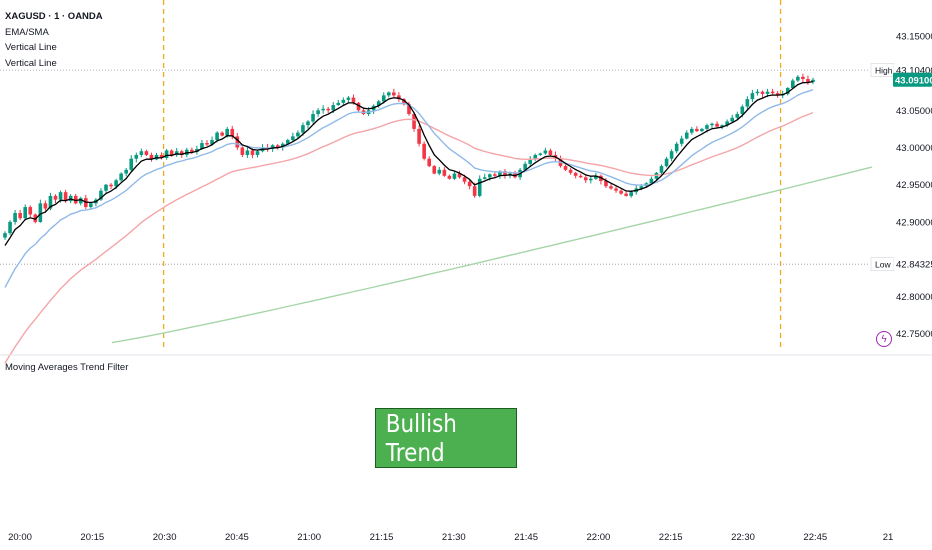 This screenshot has width=932, height=550. What do you see at coordinates (884, 339) in the screenshot?
I see `lightning-icon: ϟ` at bounding box center [884, 339].